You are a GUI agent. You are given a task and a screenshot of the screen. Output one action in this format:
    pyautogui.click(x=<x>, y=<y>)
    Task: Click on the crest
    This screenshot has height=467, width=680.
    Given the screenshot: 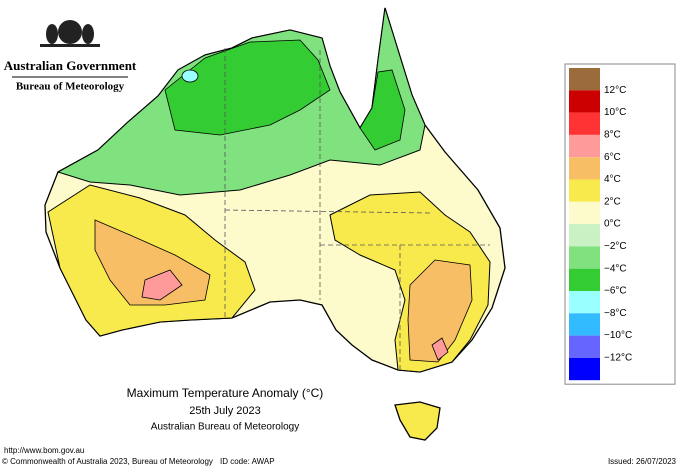 What is the action you would take?
    pyautogui.click(x=70, y=33)
    